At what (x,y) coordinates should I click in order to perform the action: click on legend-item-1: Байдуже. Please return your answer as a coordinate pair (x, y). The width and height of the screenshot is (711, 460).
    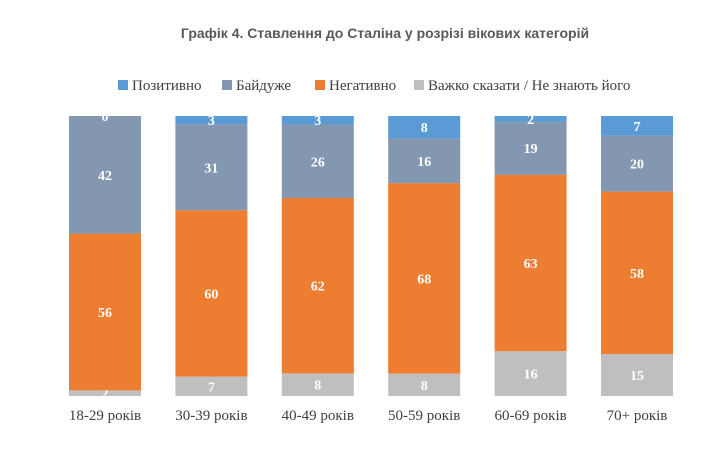
    Looking at the image, I should click on (256, 86).